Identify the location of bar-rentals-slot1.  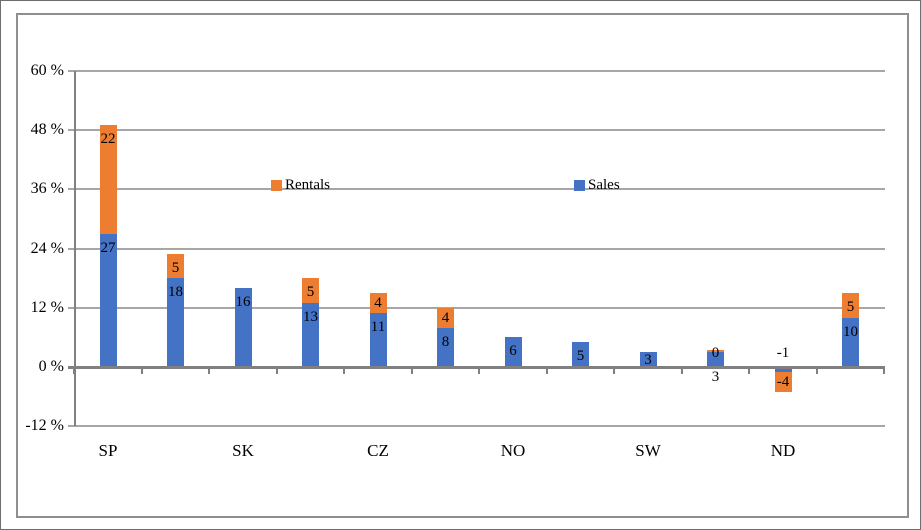
(108, 179).